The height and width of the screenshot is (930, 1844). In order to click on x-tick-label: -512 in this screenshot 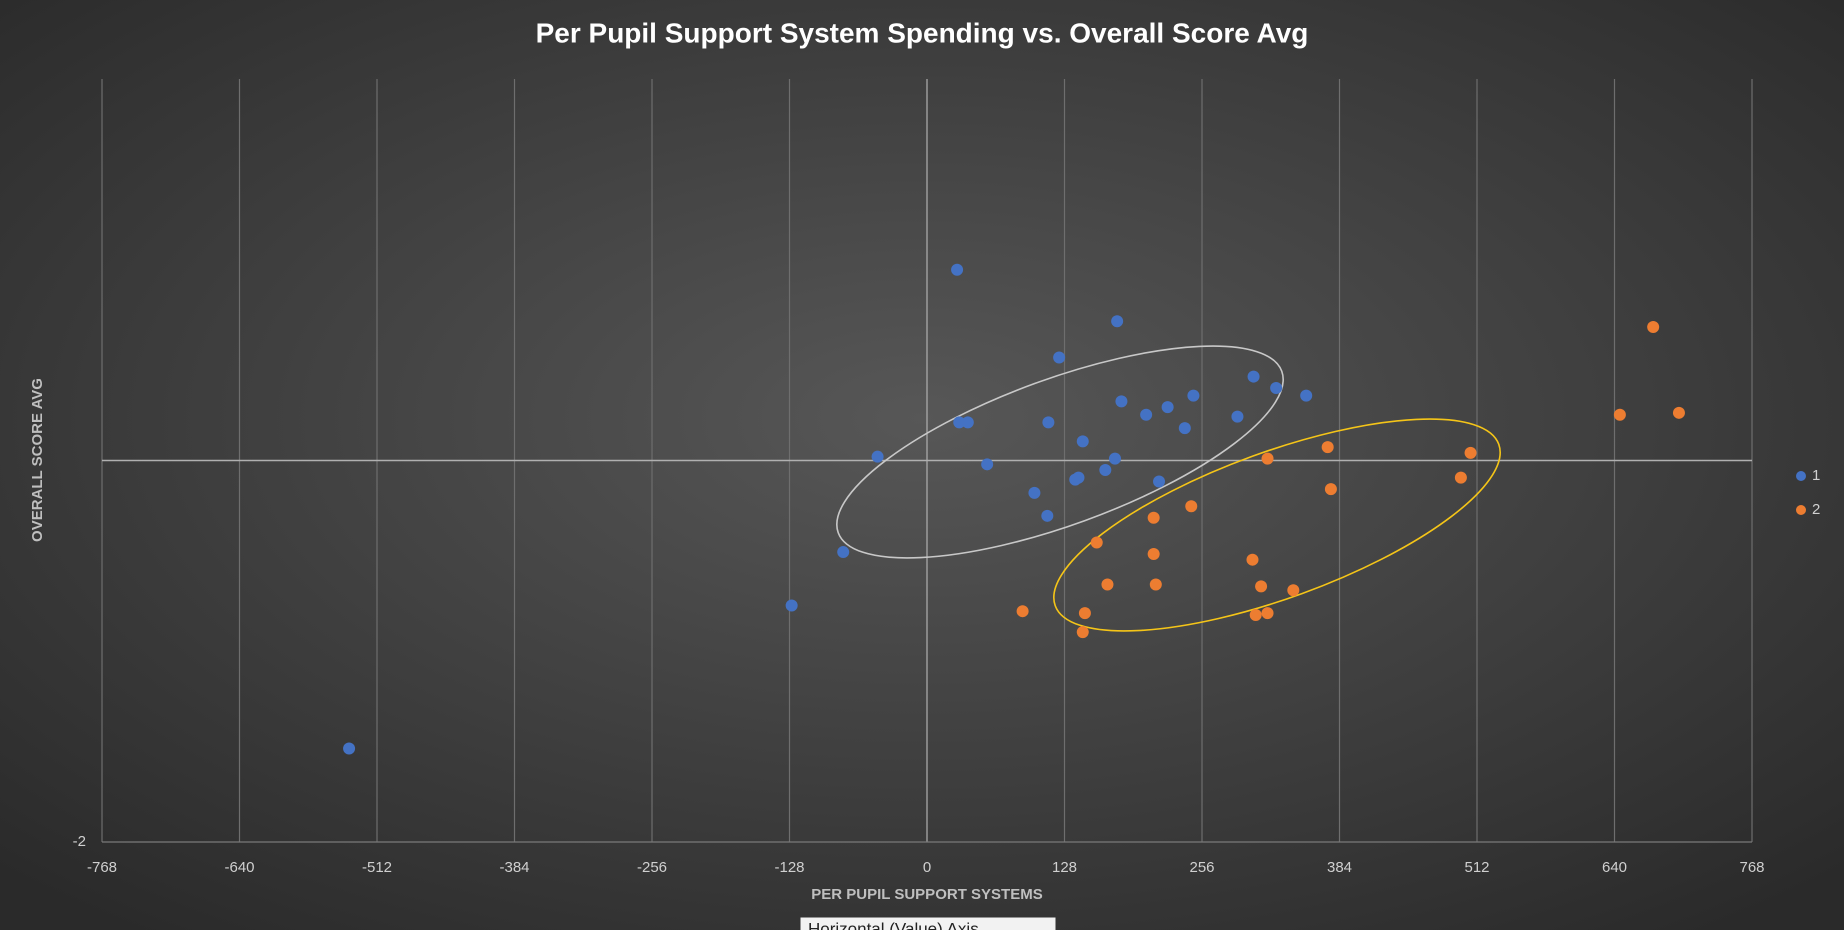, I will do `click(377, 867)`.